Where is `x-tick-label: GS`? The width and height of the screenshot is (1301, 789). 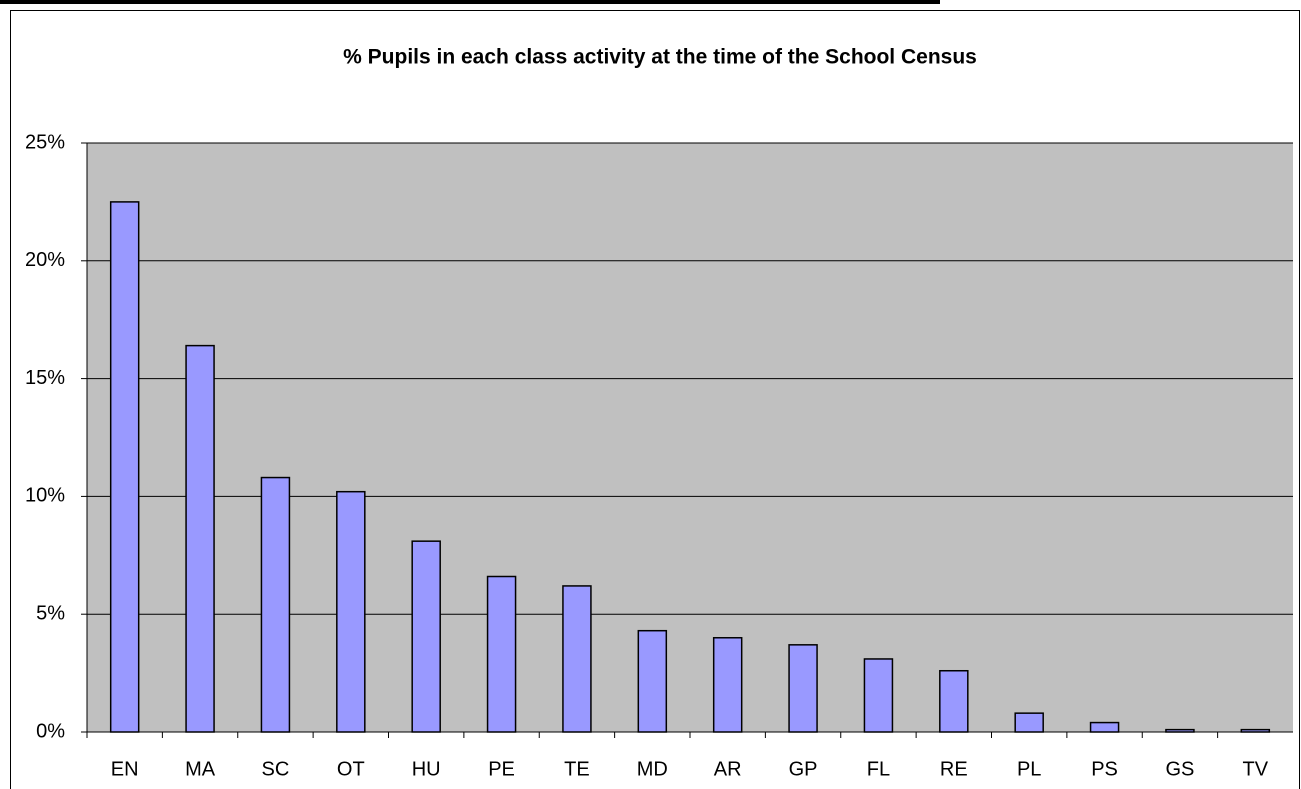 x-tick-label: GS is located at coordinates (1179, 769).